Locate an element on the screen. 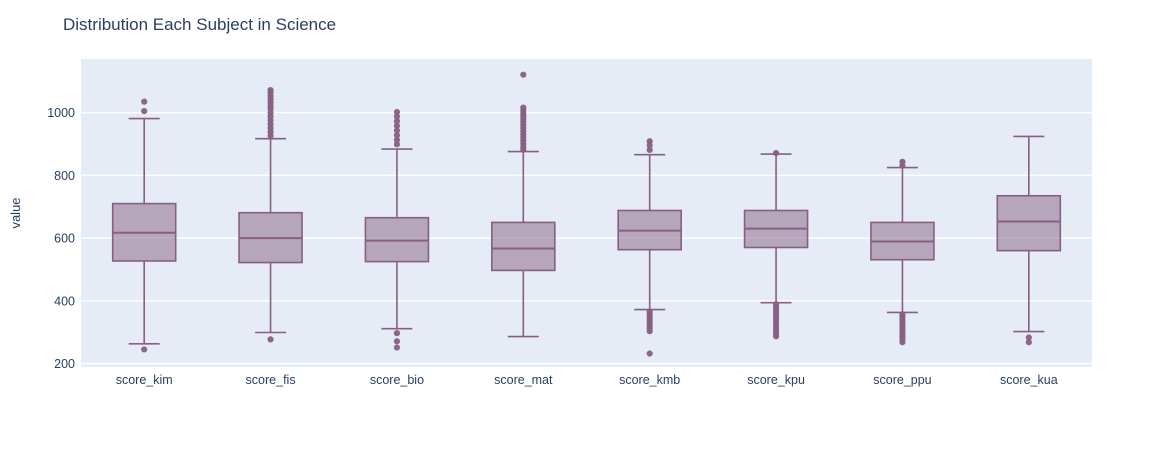  box-score_kim is located at coordinates (144, 225).